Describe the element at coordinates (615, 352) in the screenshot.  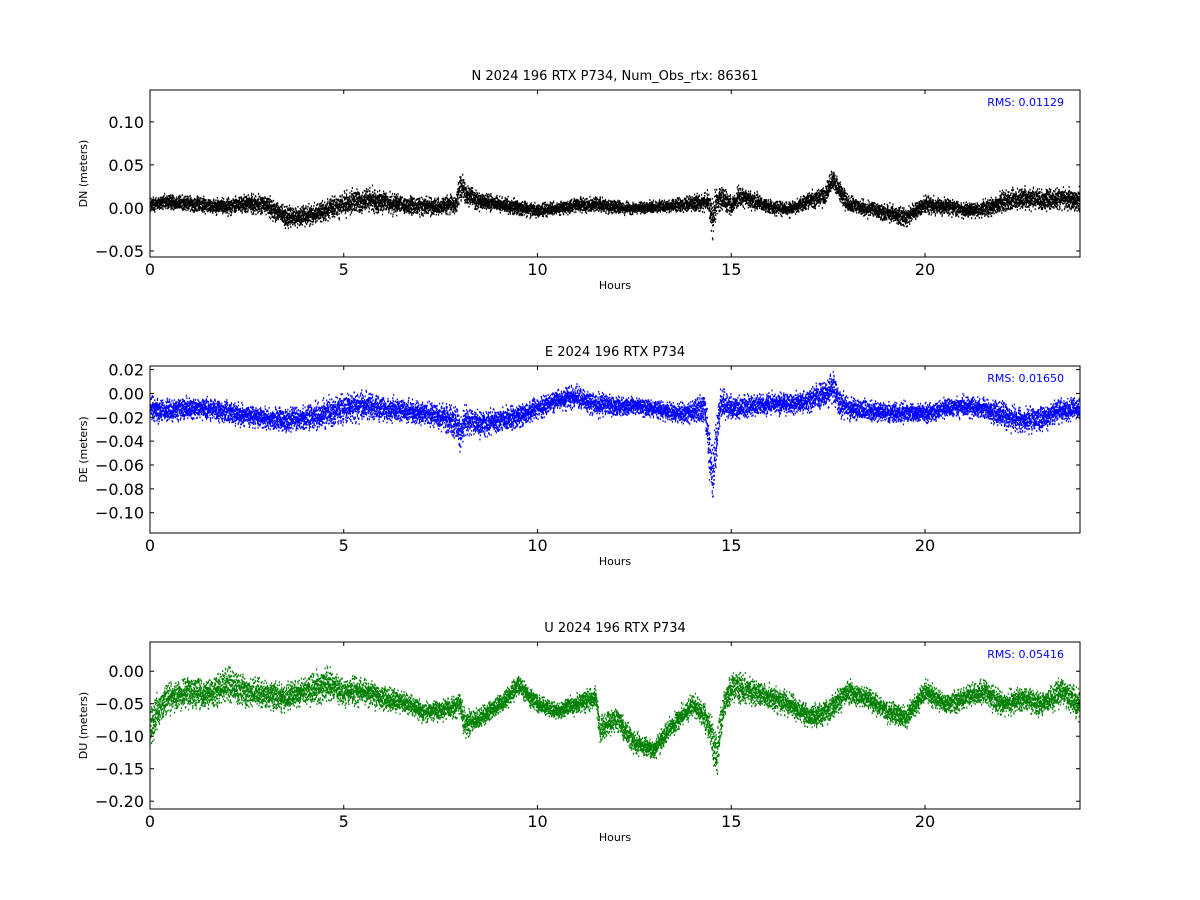
I see `east-title: E 2024 196 RTX P734` at that location.